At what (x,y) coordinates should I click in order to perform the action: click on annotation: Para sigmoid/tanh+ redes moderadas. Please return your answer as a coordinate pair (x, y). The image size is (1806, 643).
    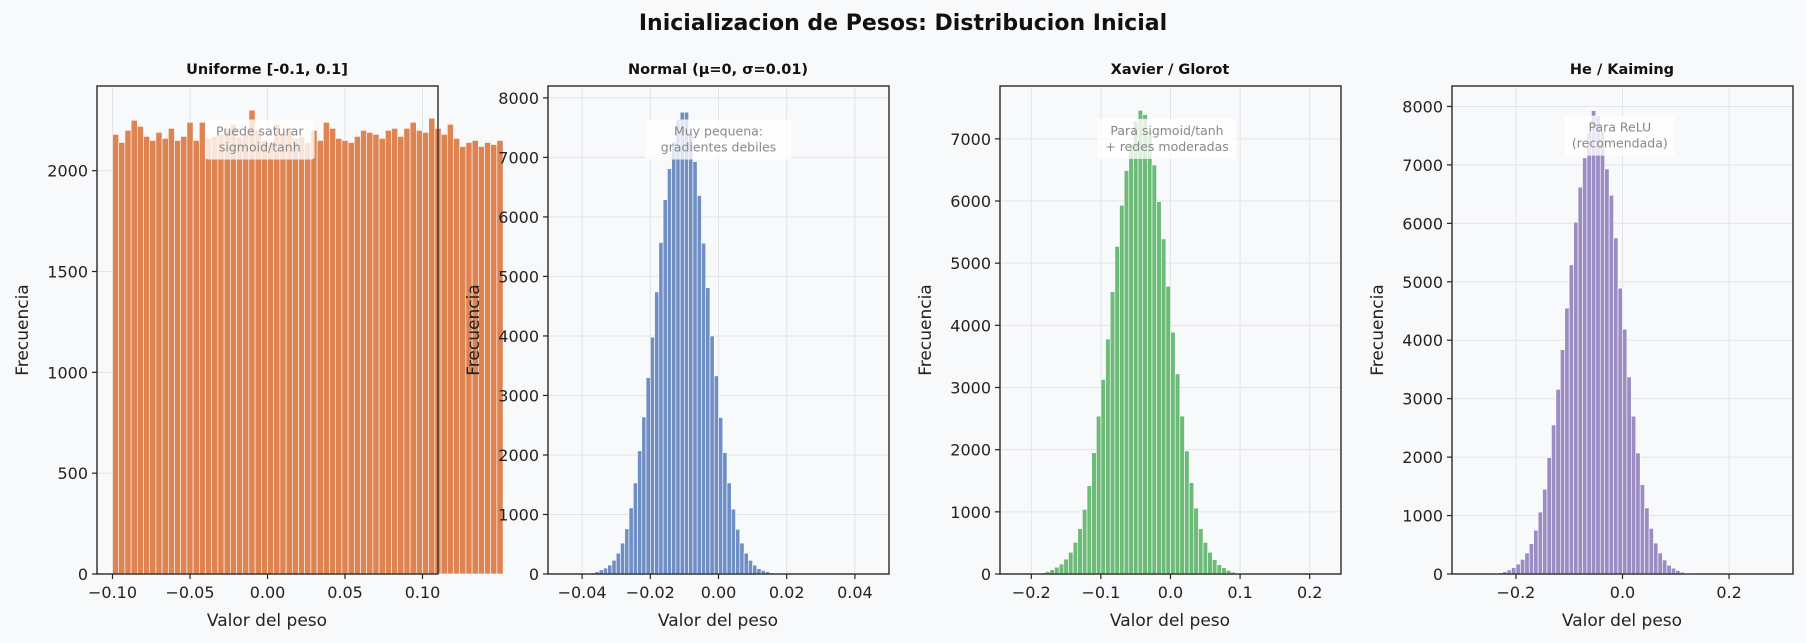
    Looking at the image, I should click on (1167, 138).